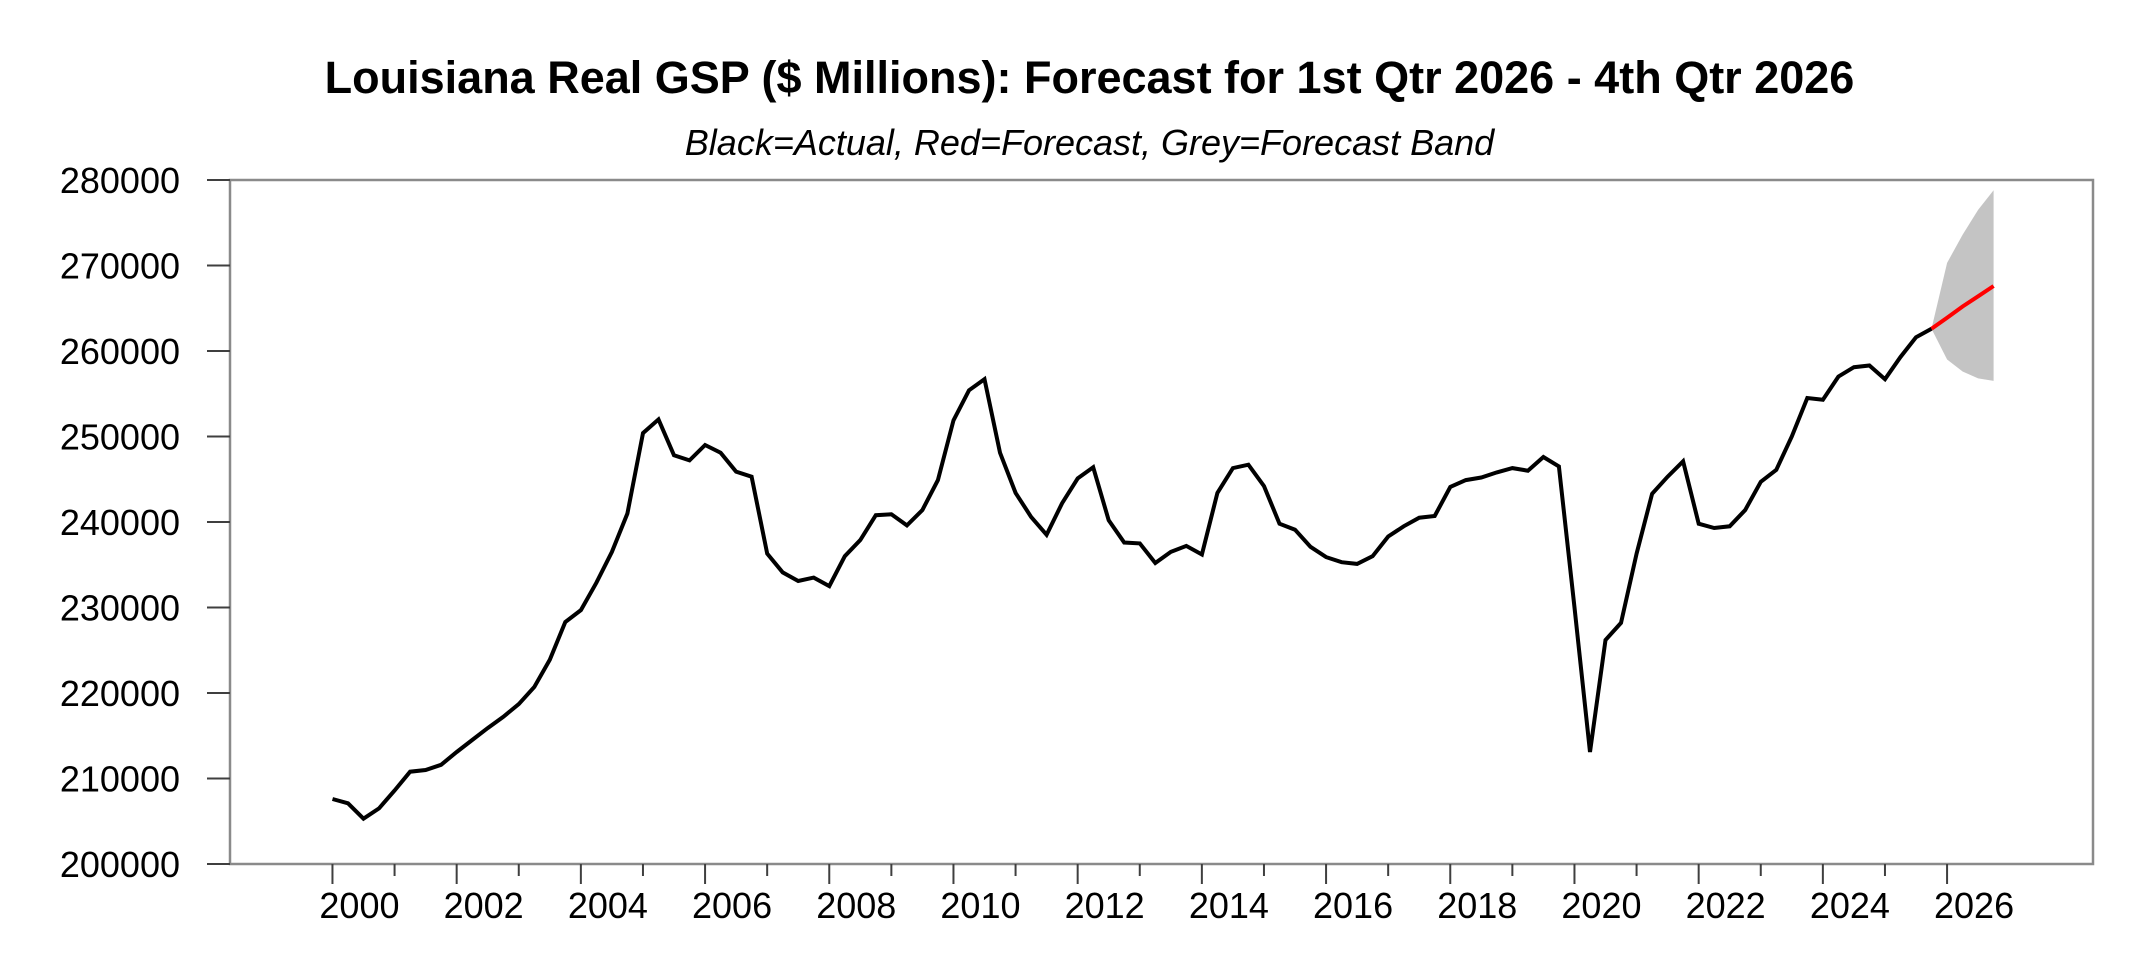 The width and height of the screenshot is (2147, 978). I want to click on forecast-band, so click(1962, 285).